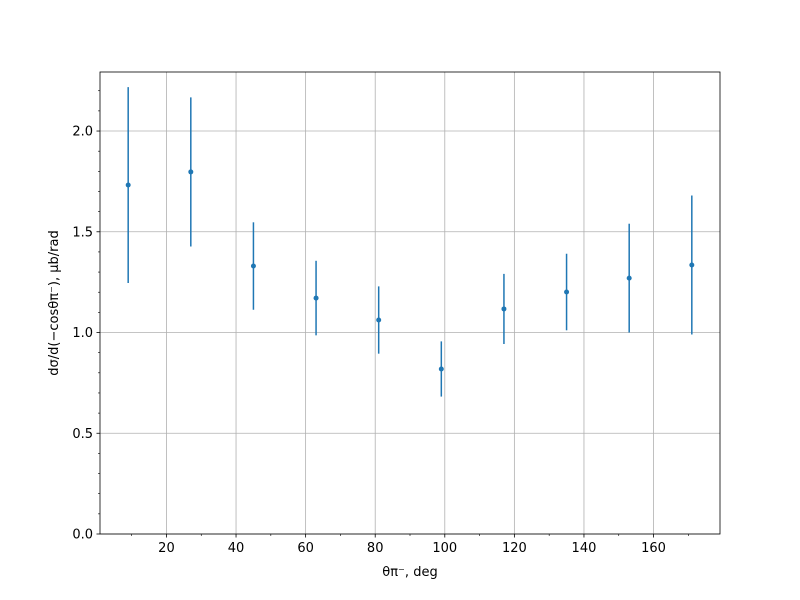 The image size is (800, 600). What do you see at coordinates (82, 132) in the screenshot?
I see `y-tick-label: 2.0` at bounding box center [82, 132].